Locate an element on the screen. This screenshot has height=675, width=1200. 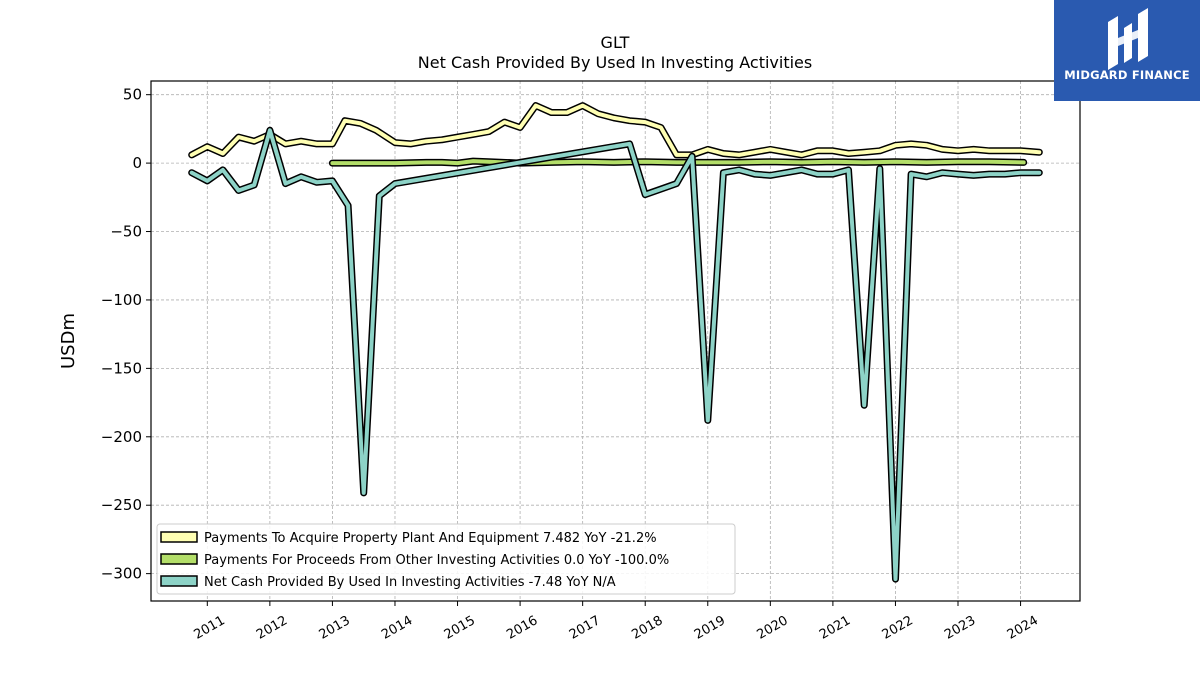
y-tick-label: 0 is located at coordinates (137, 163).